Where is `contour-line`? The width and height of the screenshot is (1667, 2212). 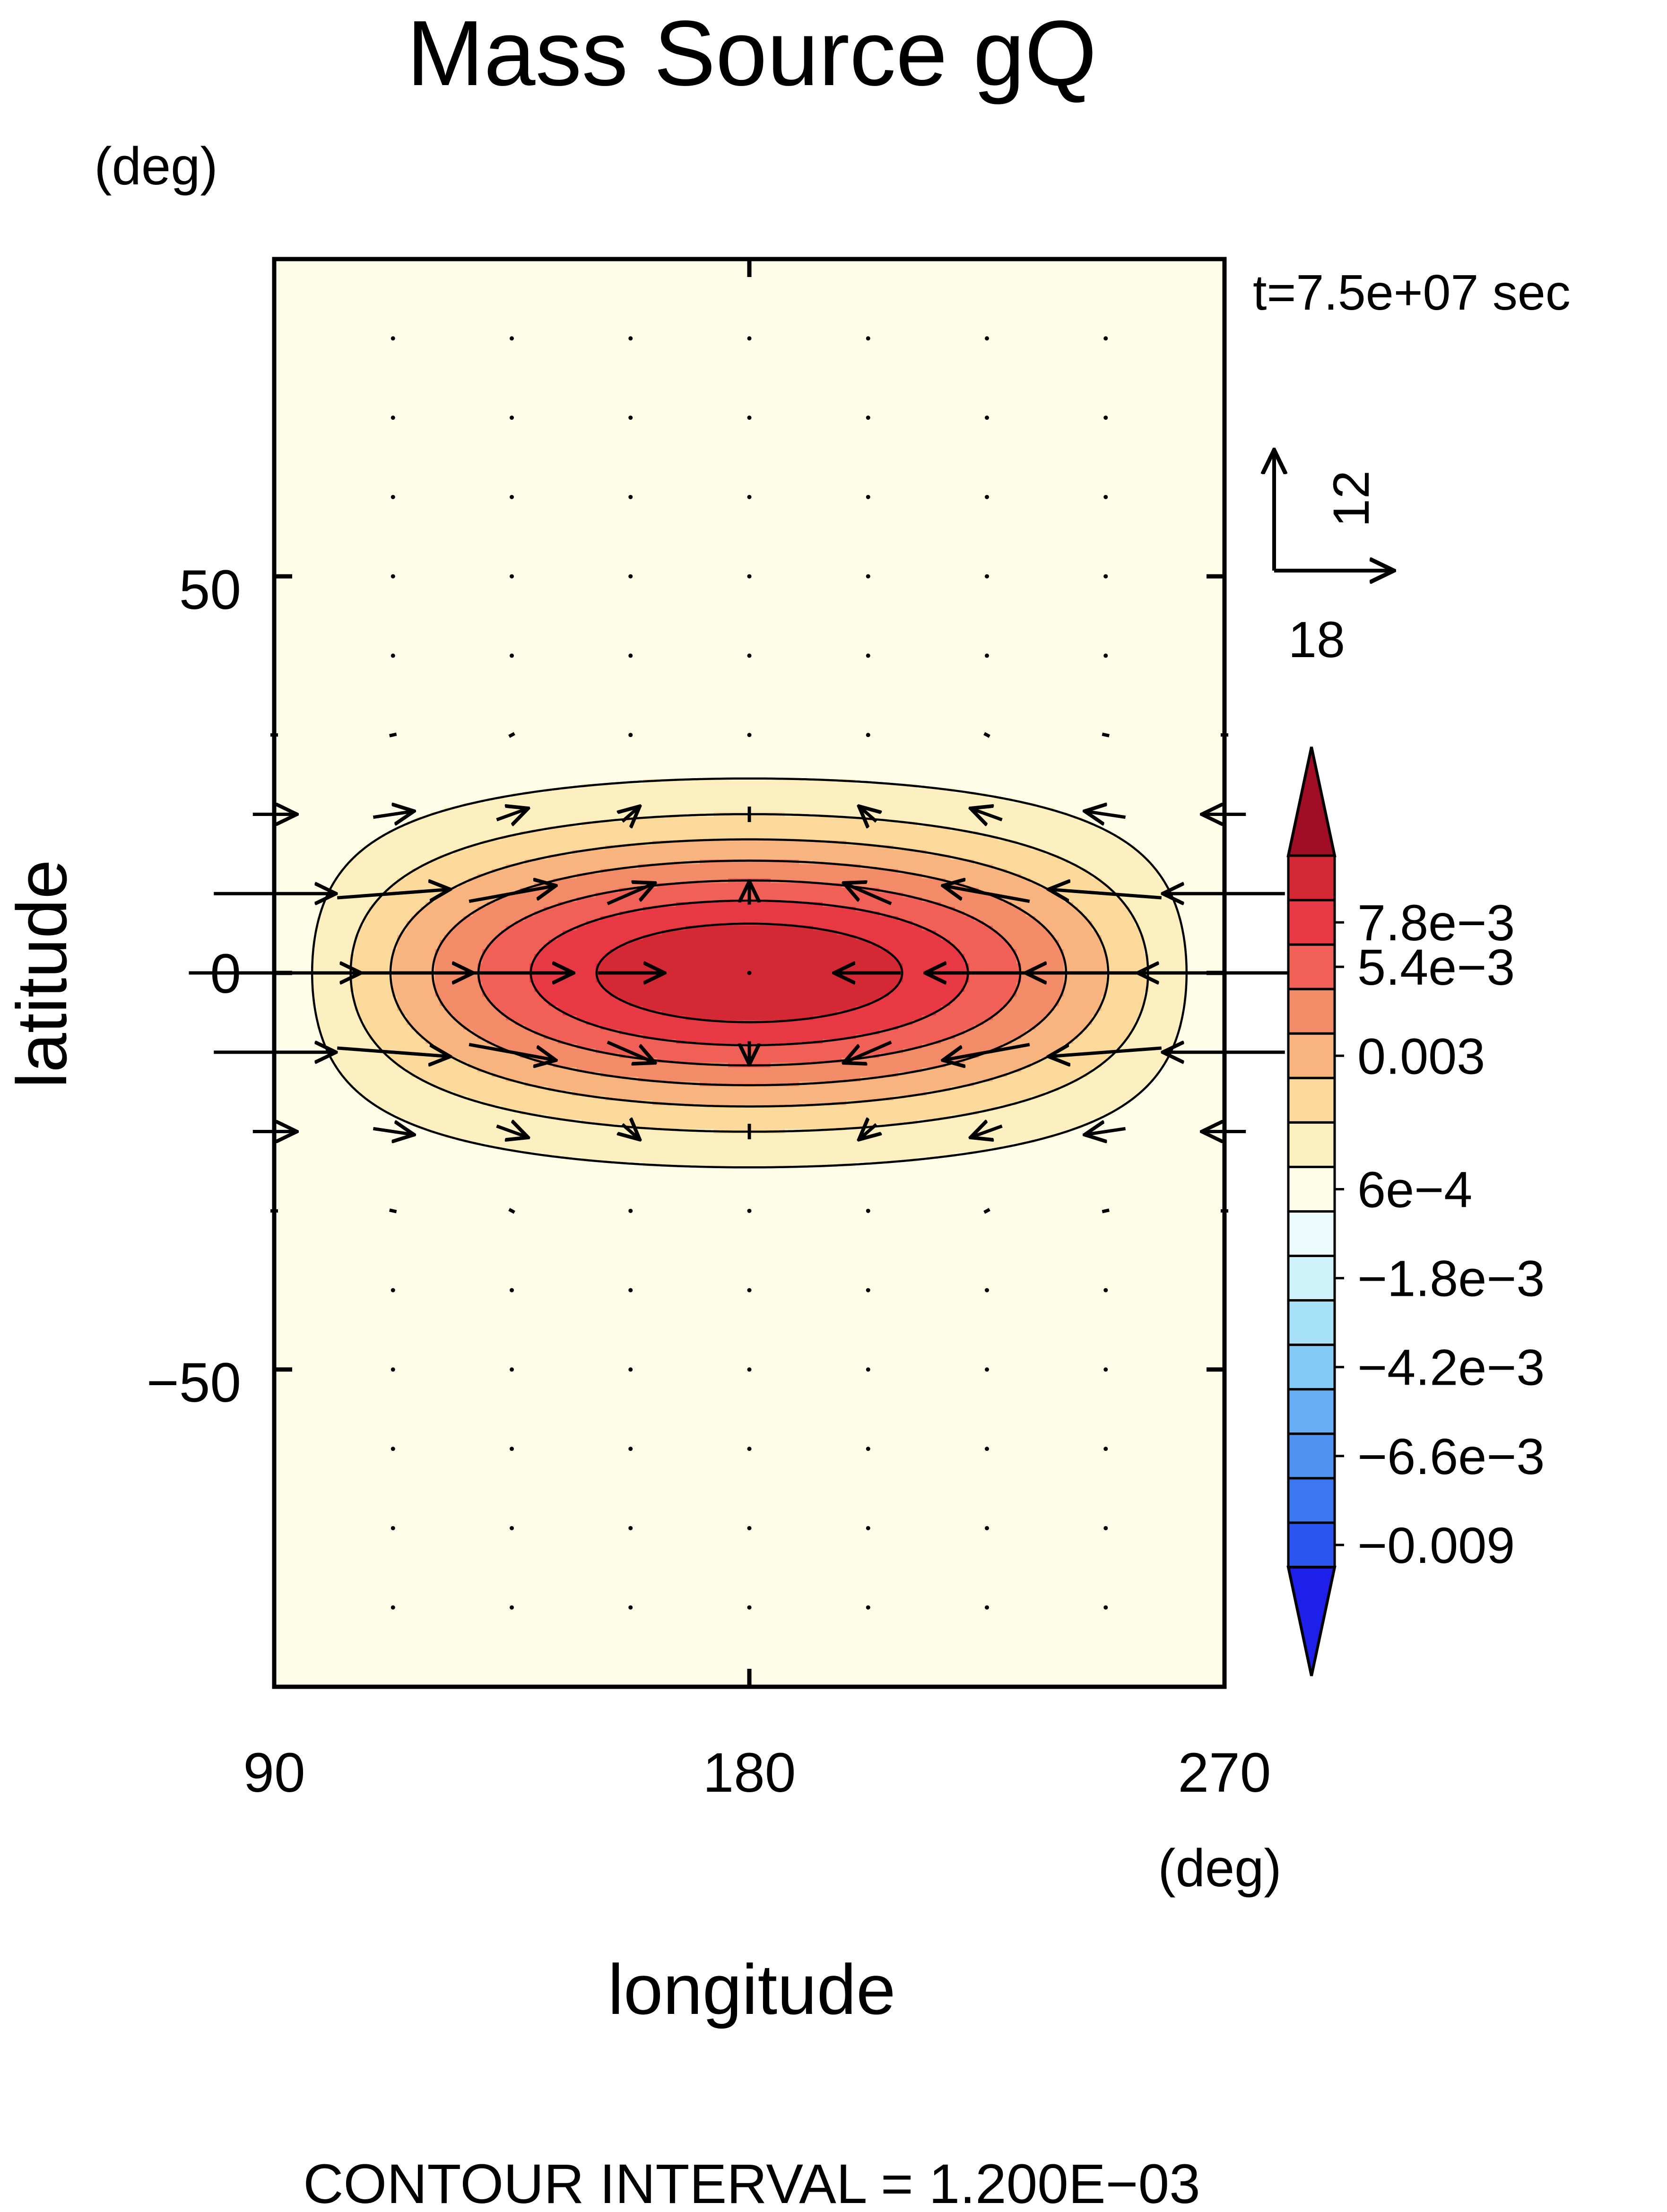 contour-line is located at coordinates (749, 973).